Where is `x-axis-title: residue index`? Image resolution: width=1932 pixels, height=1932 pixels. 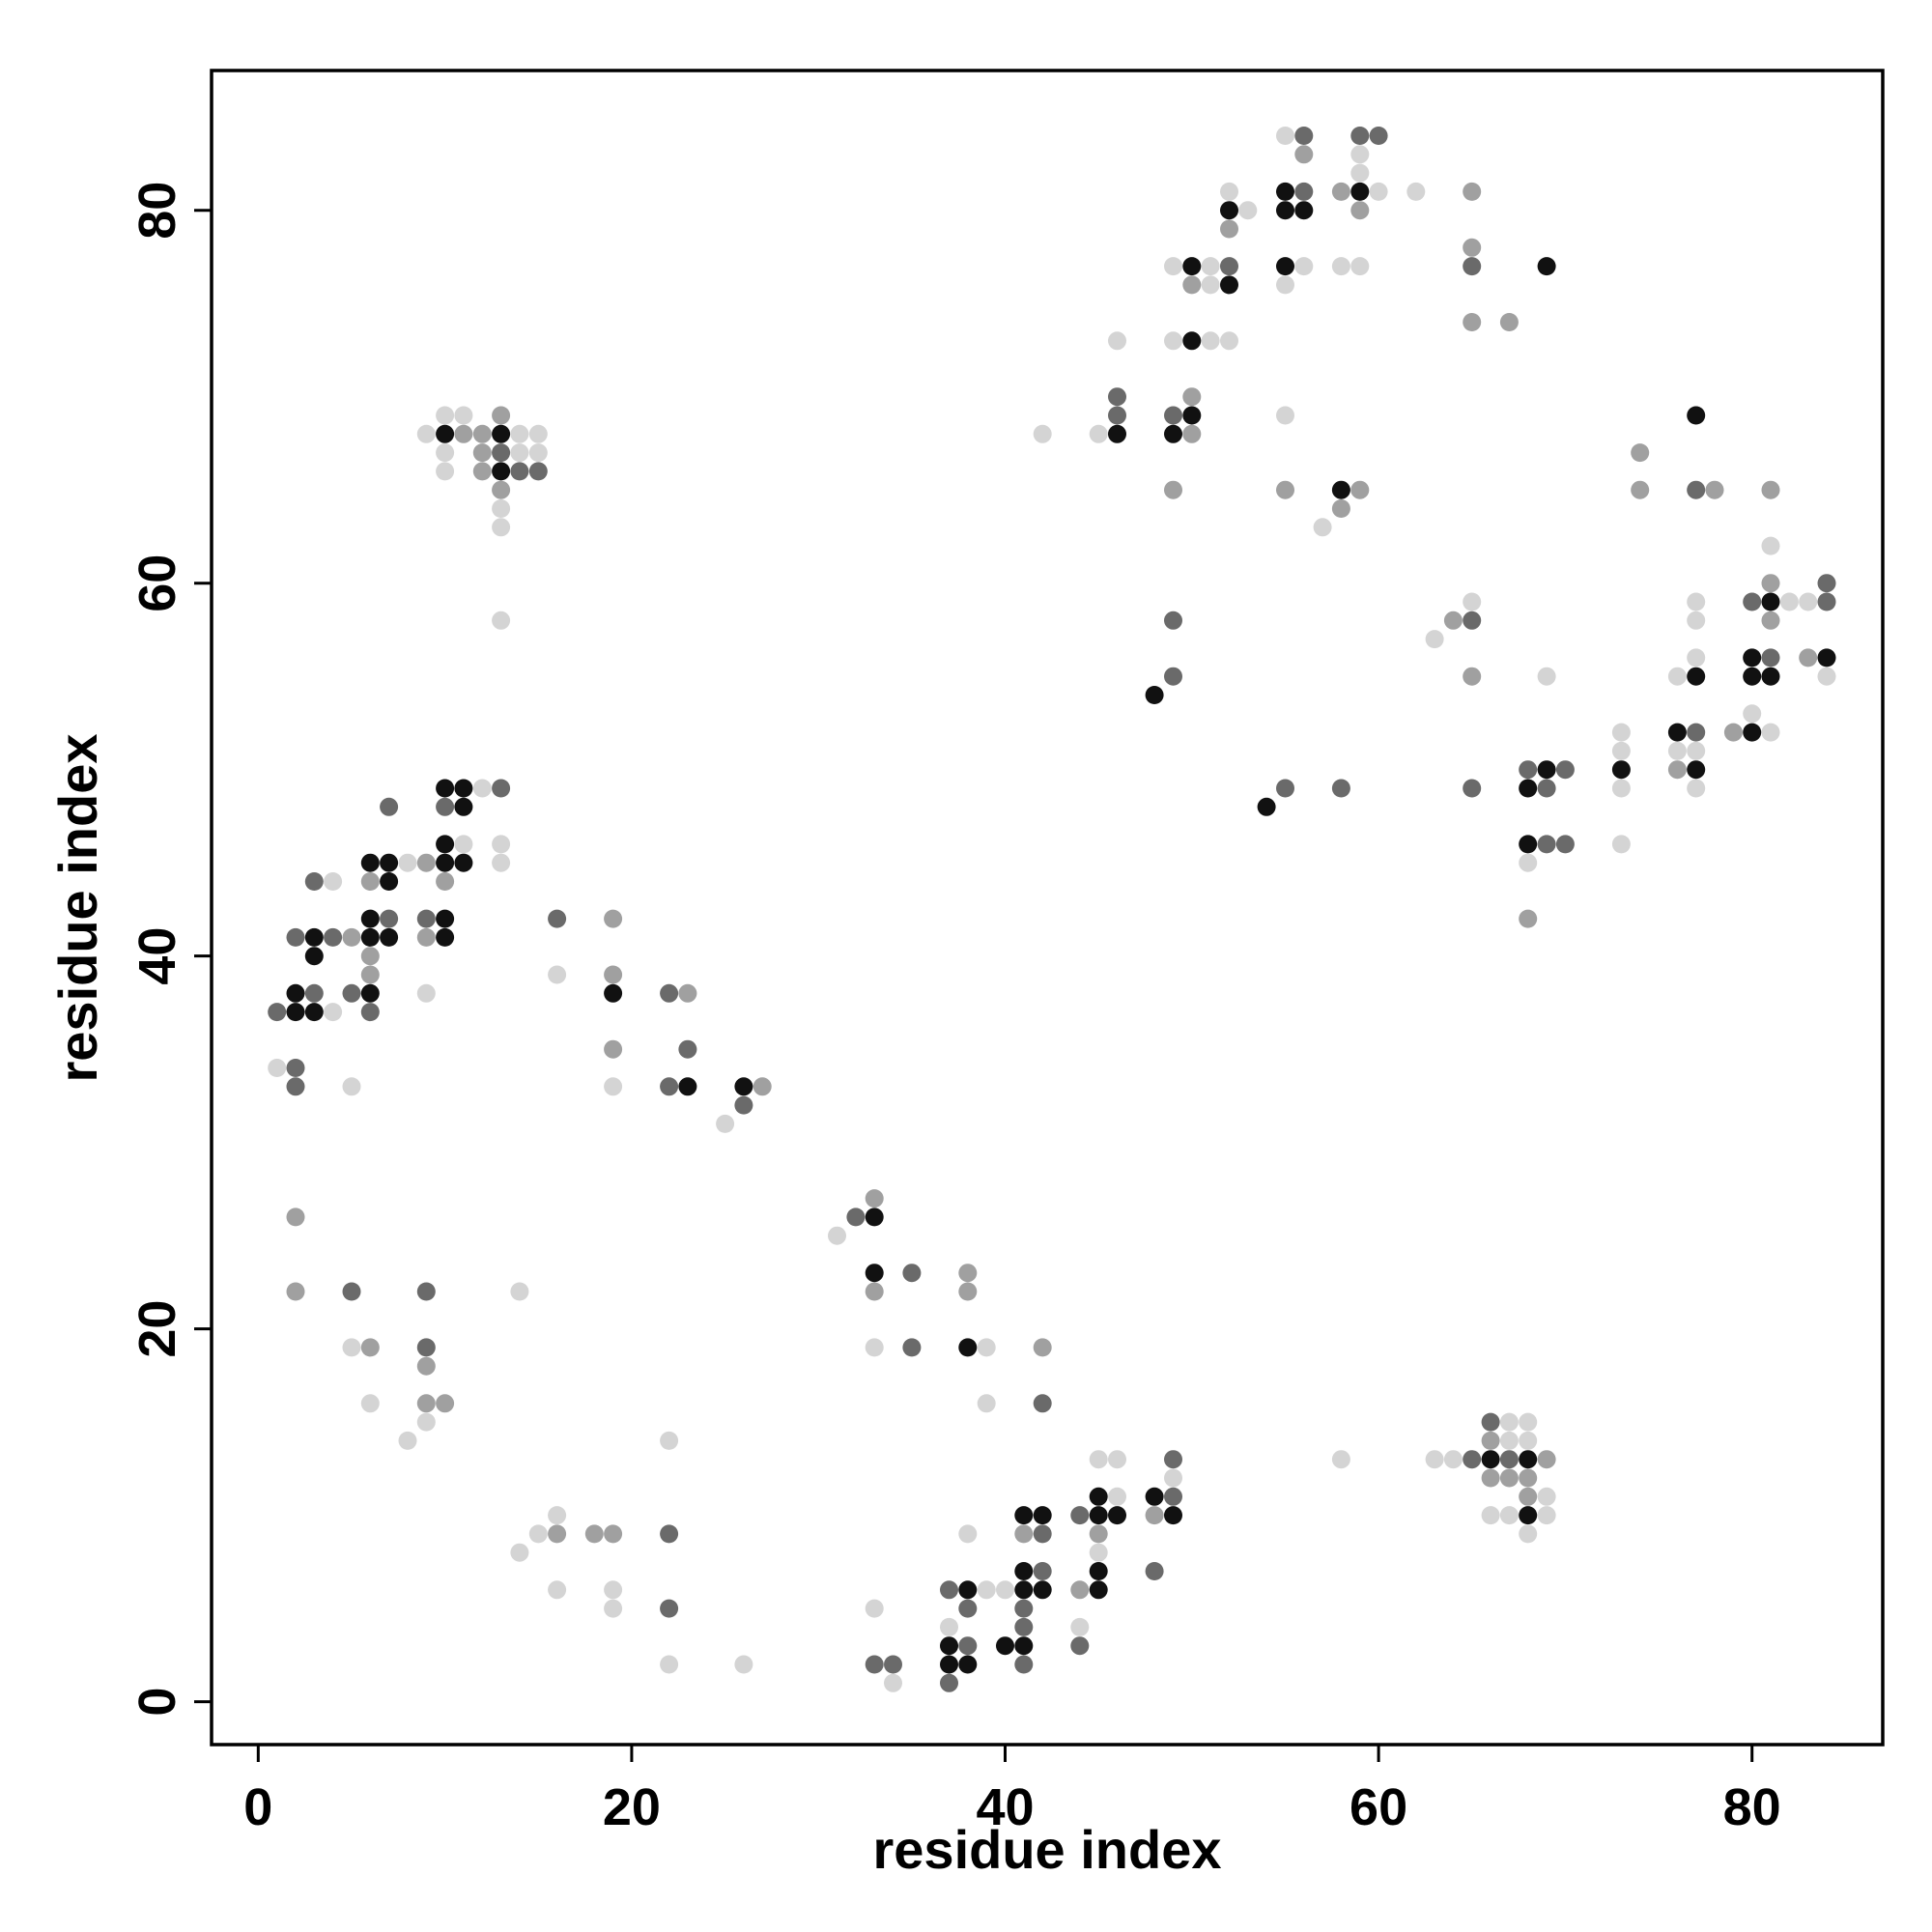
x-axis-title: residue index is located at coordinates (1046, 1849).